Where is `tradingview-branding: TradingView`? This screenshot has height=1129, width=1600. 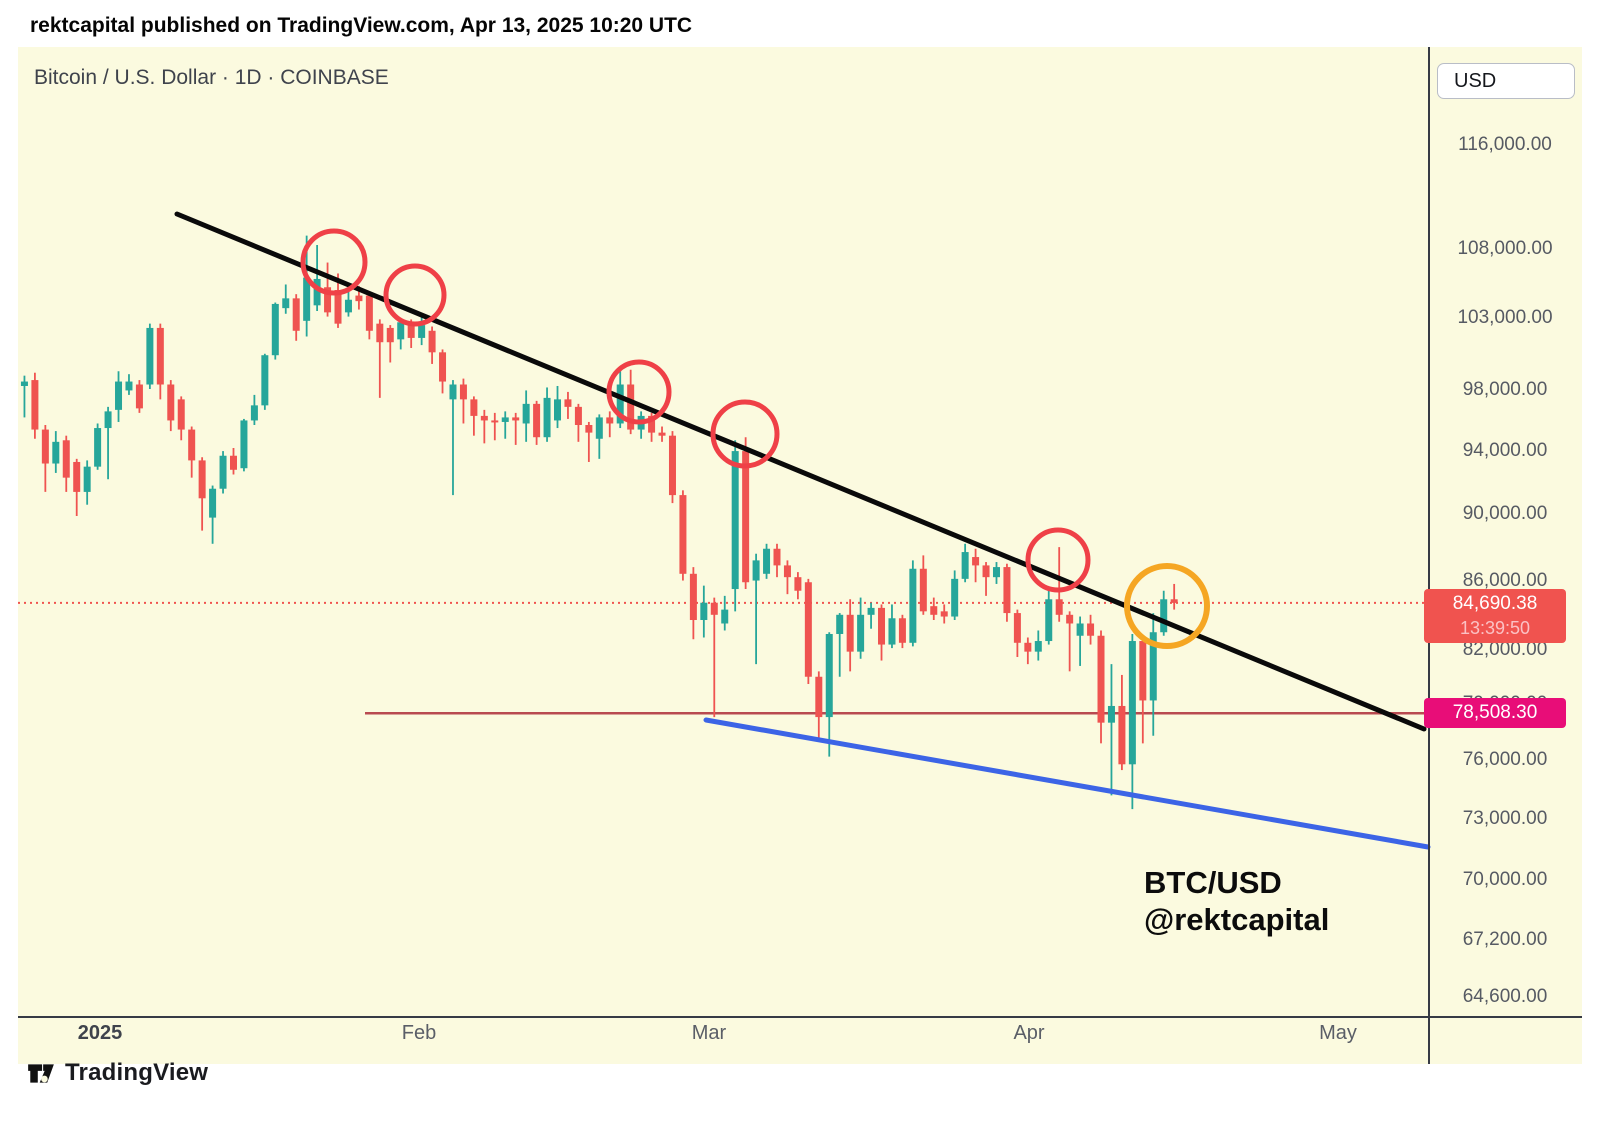 tradingview-branding: TradingView is located at coordinates (117, 1073).